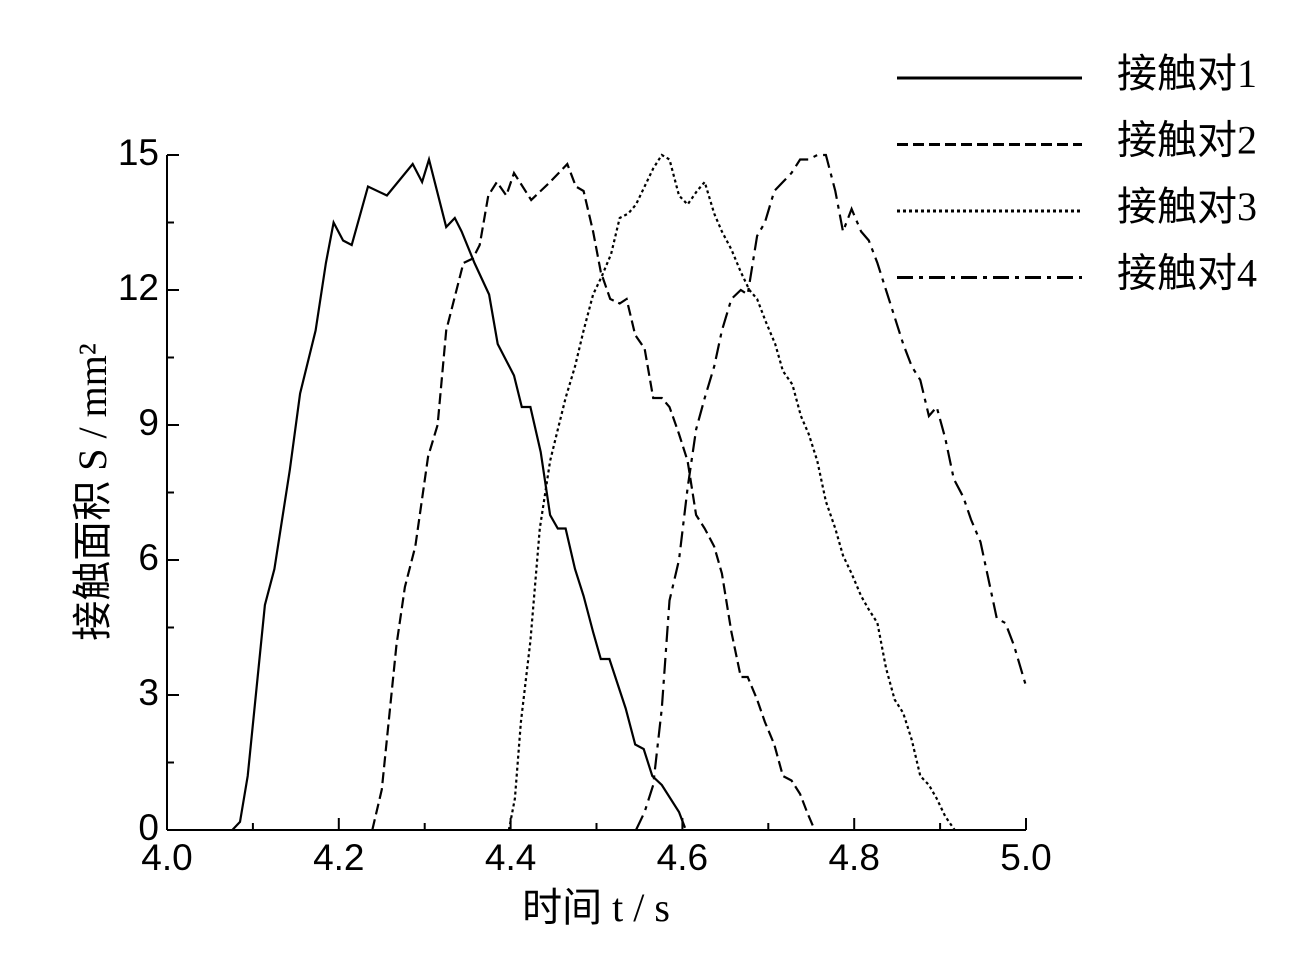  Describe the element at coordinates (148, 692) in the screenshot. I see `y-tick-label: 3` at that location.